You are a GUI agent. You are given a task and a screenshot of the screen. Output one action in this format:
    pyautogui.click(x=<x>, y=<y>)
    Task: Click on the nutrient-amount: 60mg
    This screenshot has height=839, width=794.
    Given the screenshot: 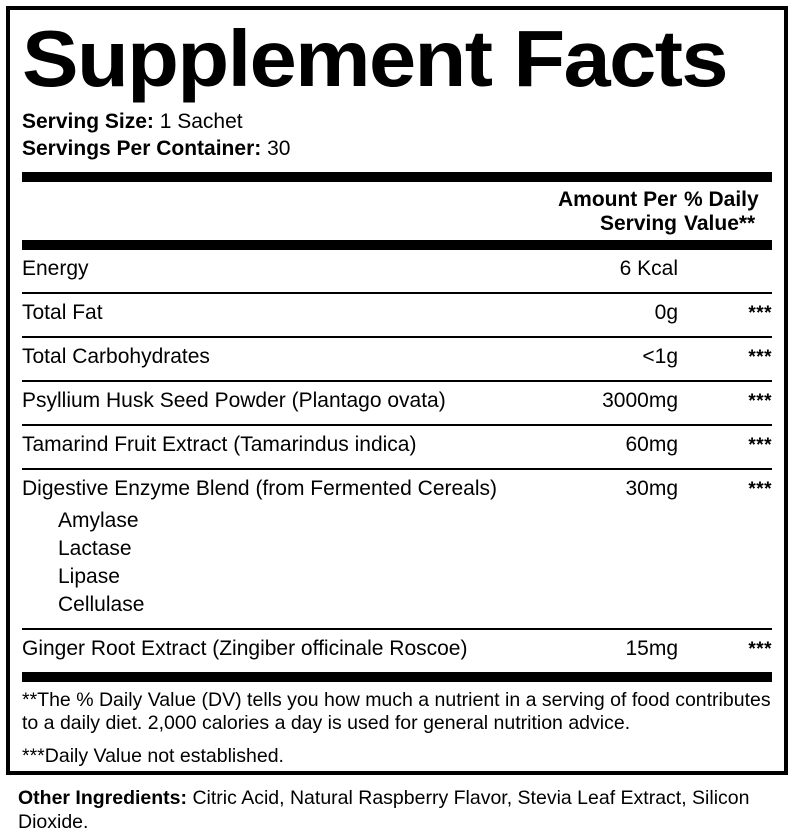 What is the action you would take?
    pyautogui.click(x=651, y=445)
    